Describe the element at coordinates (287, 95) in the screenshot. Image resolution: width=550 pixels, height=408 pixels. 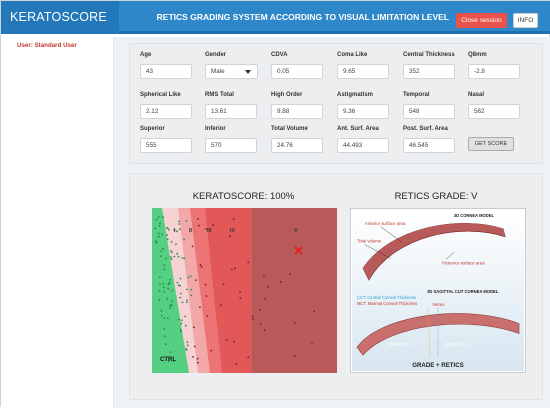
I see `field-label: High Order` at that location.